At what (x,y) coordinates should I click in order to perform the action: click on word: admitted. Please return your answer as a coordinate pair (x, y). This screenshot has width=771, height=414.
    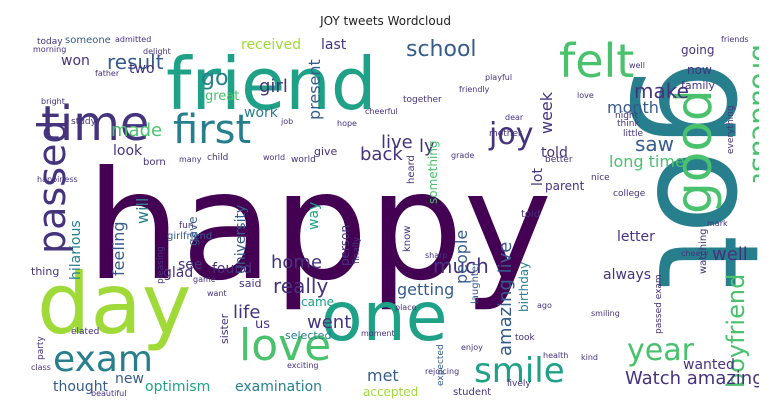
    Looking at the image, I should click on (133, 39).